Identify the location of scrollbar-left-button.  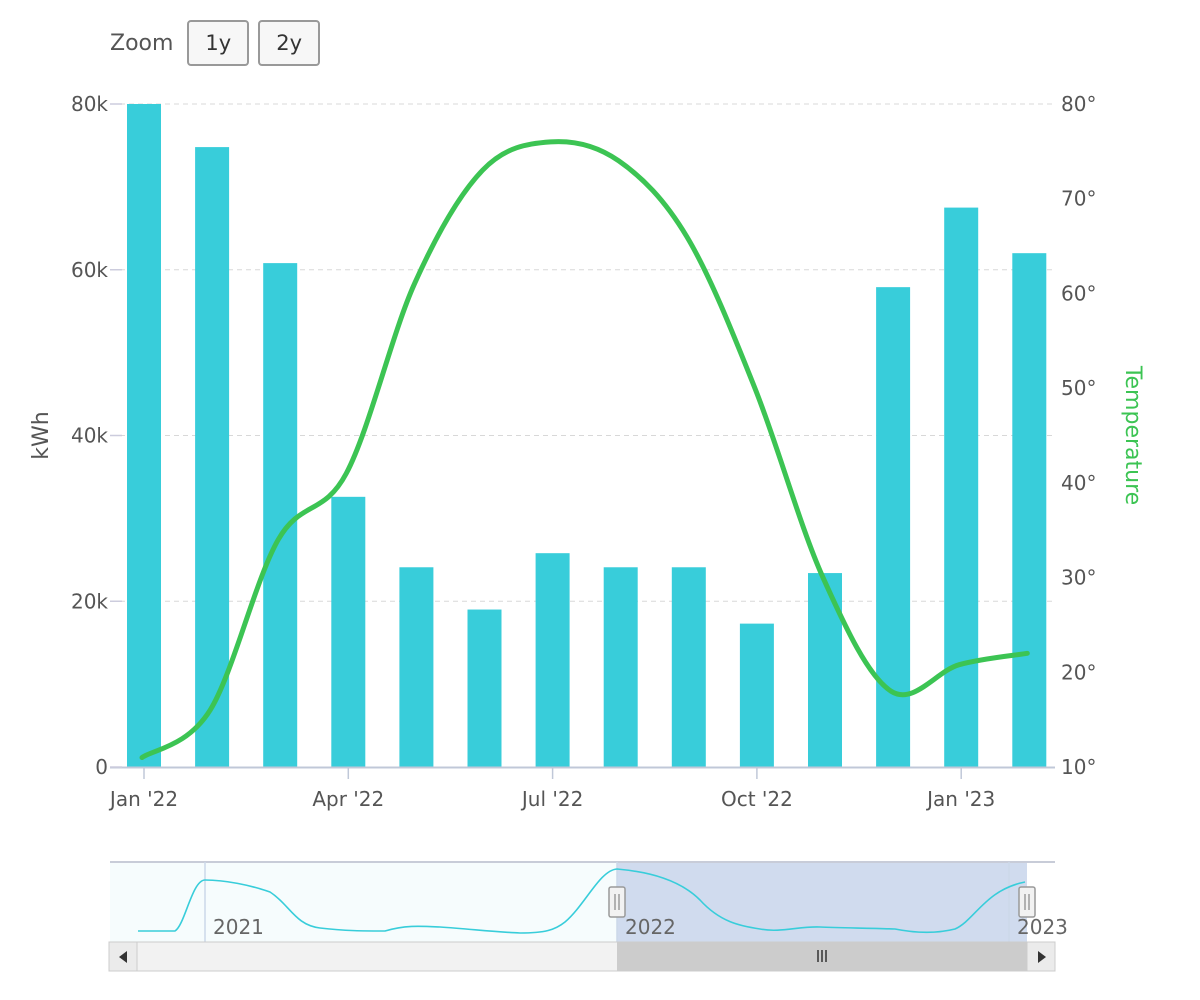
(123, 956).